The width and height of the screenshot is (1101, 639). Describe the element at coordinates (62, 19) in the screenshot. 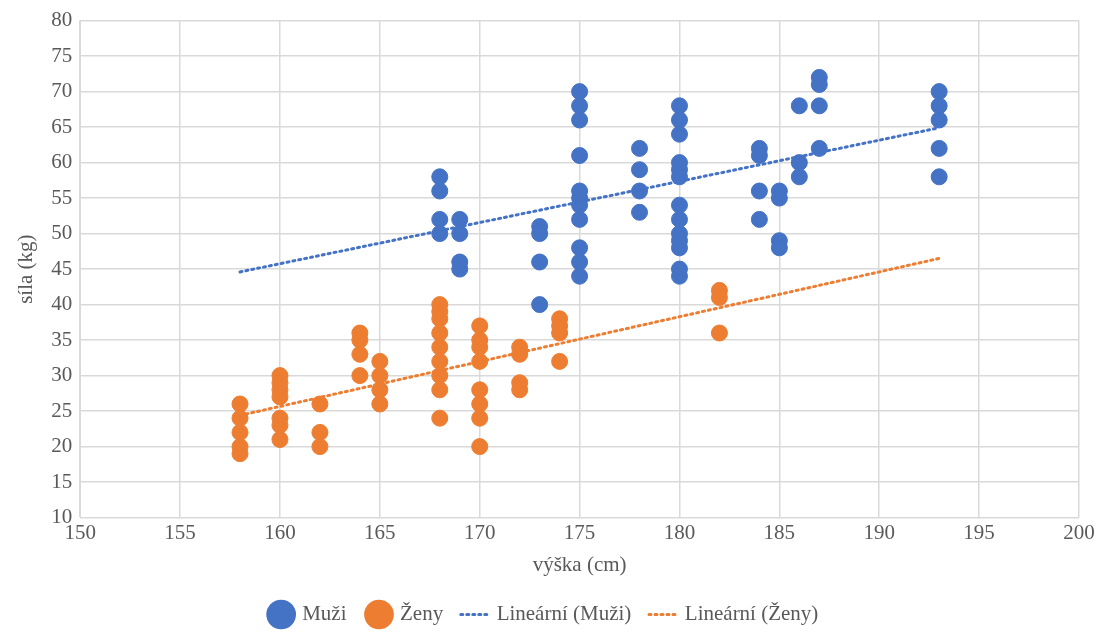

I see `y-tick-label: 80` at that location.